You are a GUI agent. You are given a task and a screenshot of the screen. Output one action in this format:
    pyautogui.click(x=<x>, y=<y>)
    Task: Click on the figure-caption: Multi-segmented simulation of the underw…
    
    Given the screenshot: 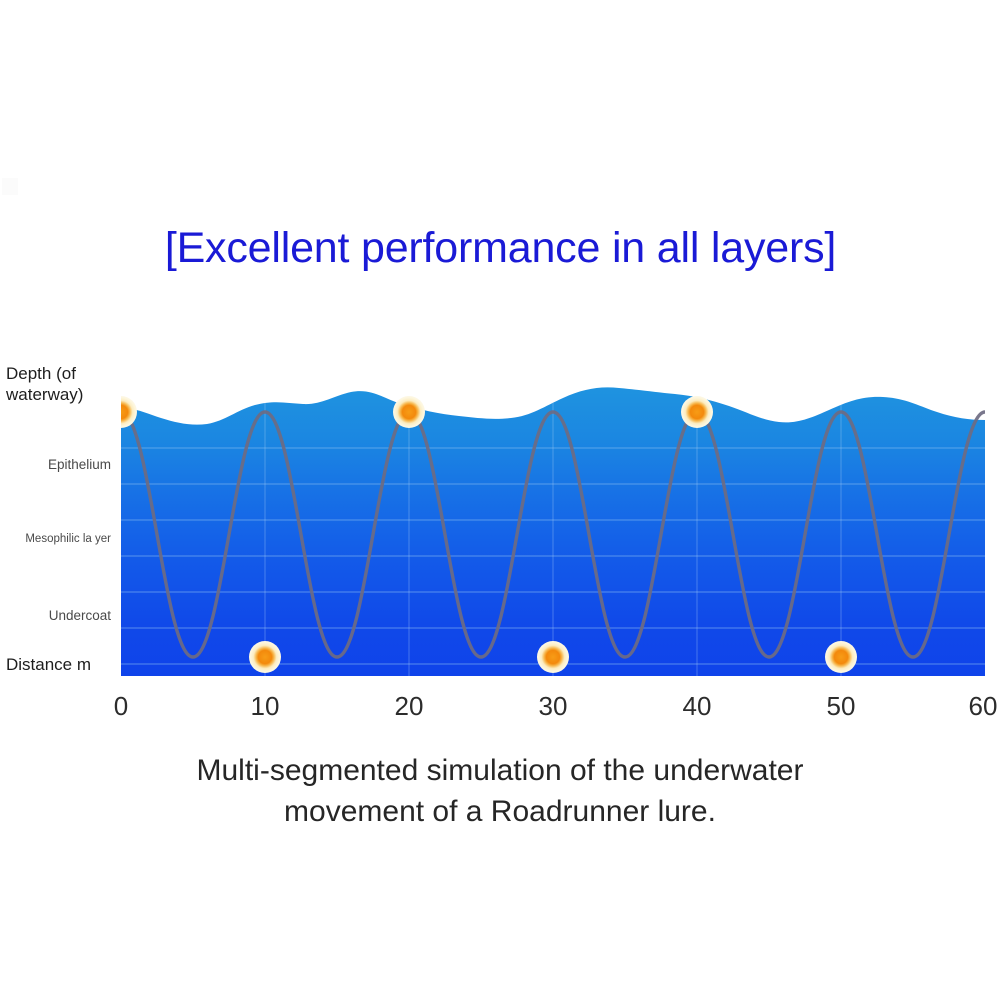 What is the action you would take?
    pyautogui.click(x=500, y=791)
    